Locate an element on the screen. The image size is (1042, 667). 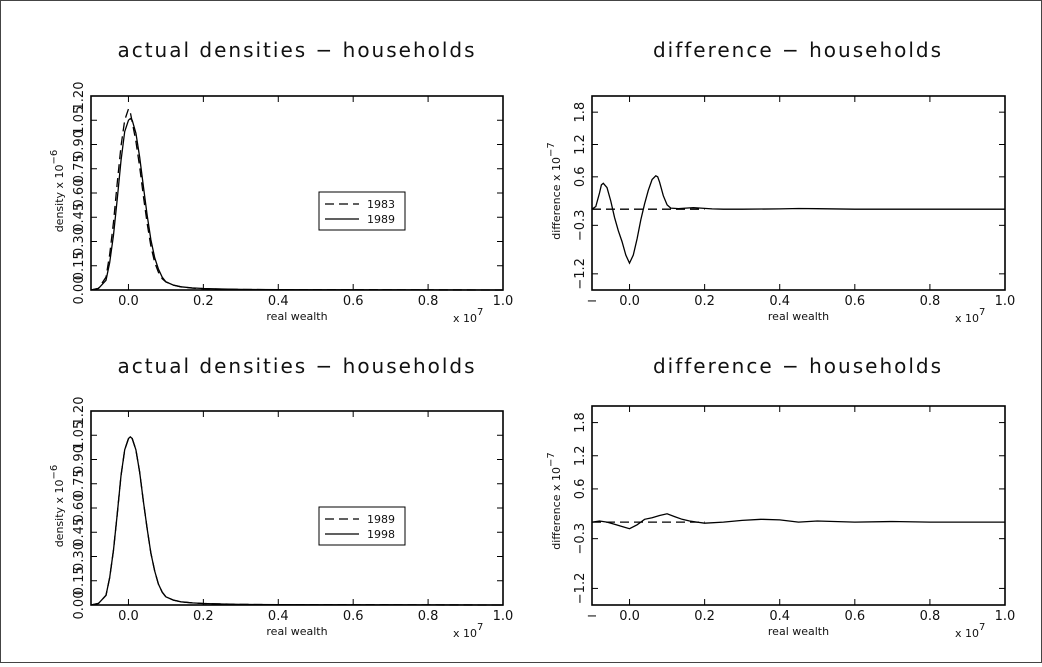
series-line-1983 is located at coordinates (297, 199).